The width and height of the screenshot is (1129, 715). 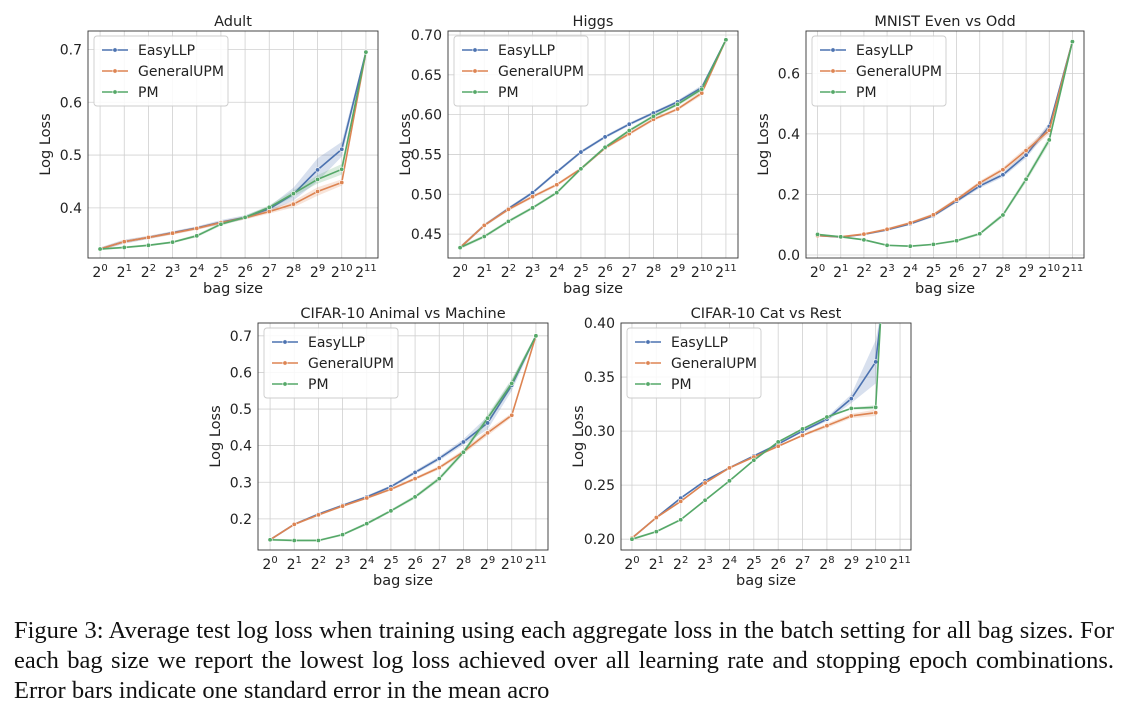 What do you see at coordinates (402, 314) in the screenshot?
I see `chart-title: CIFAR-10 Animal vs Machine` at bounding box center [402, 314].